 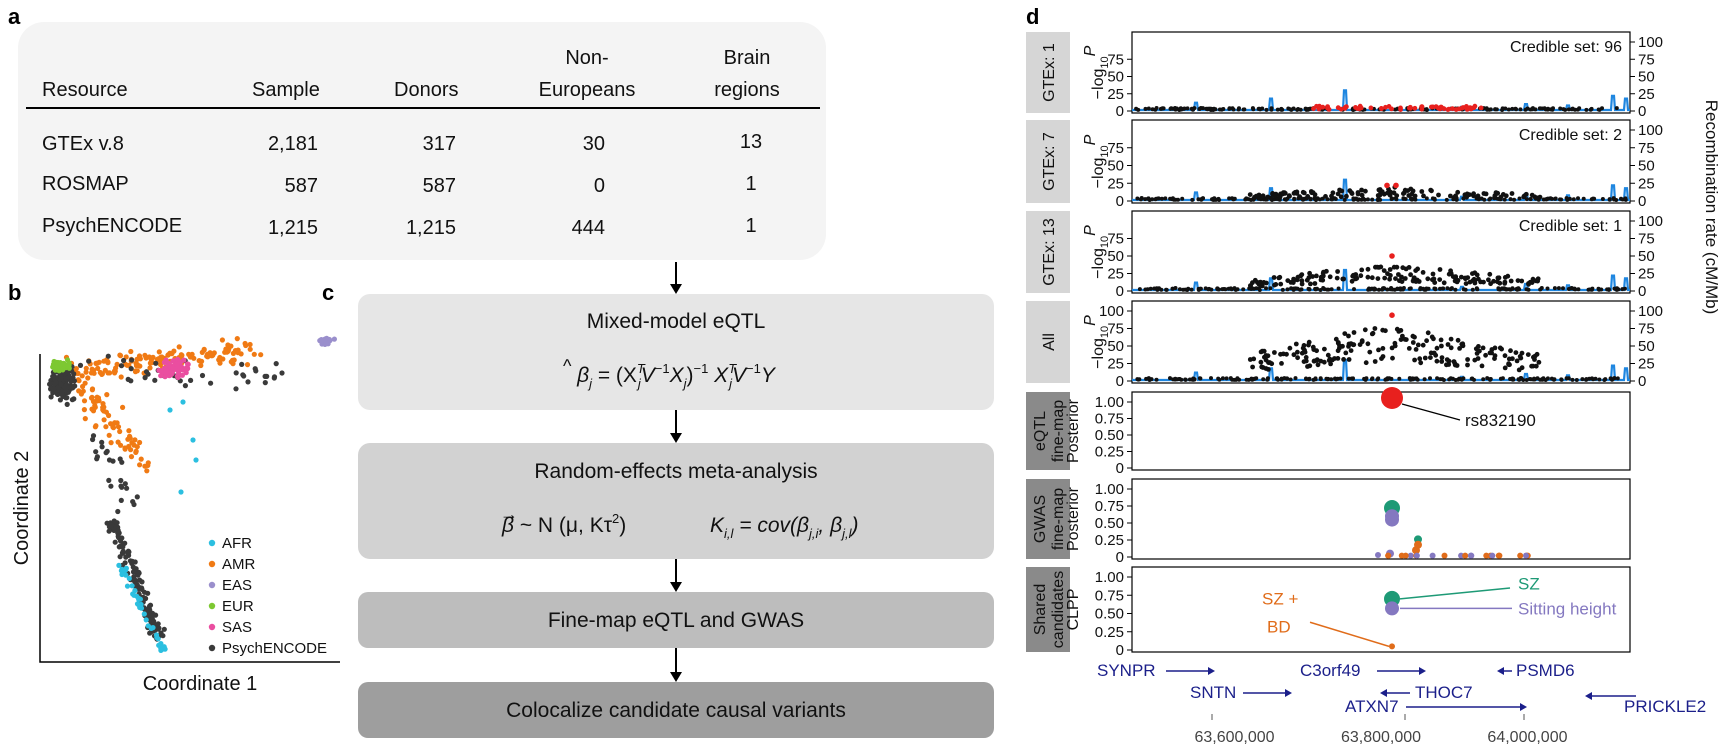 I want to click on callout-line-sz, so click(x=1455, y=593).